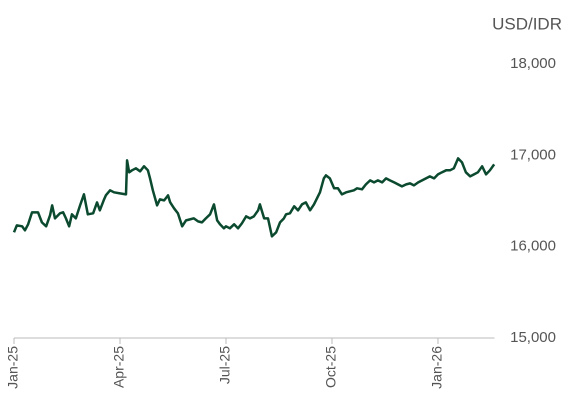 The height and width of the screenshot is (417, 572). I want to click on y-axis-label: USD/IDR, so click(527, 23).